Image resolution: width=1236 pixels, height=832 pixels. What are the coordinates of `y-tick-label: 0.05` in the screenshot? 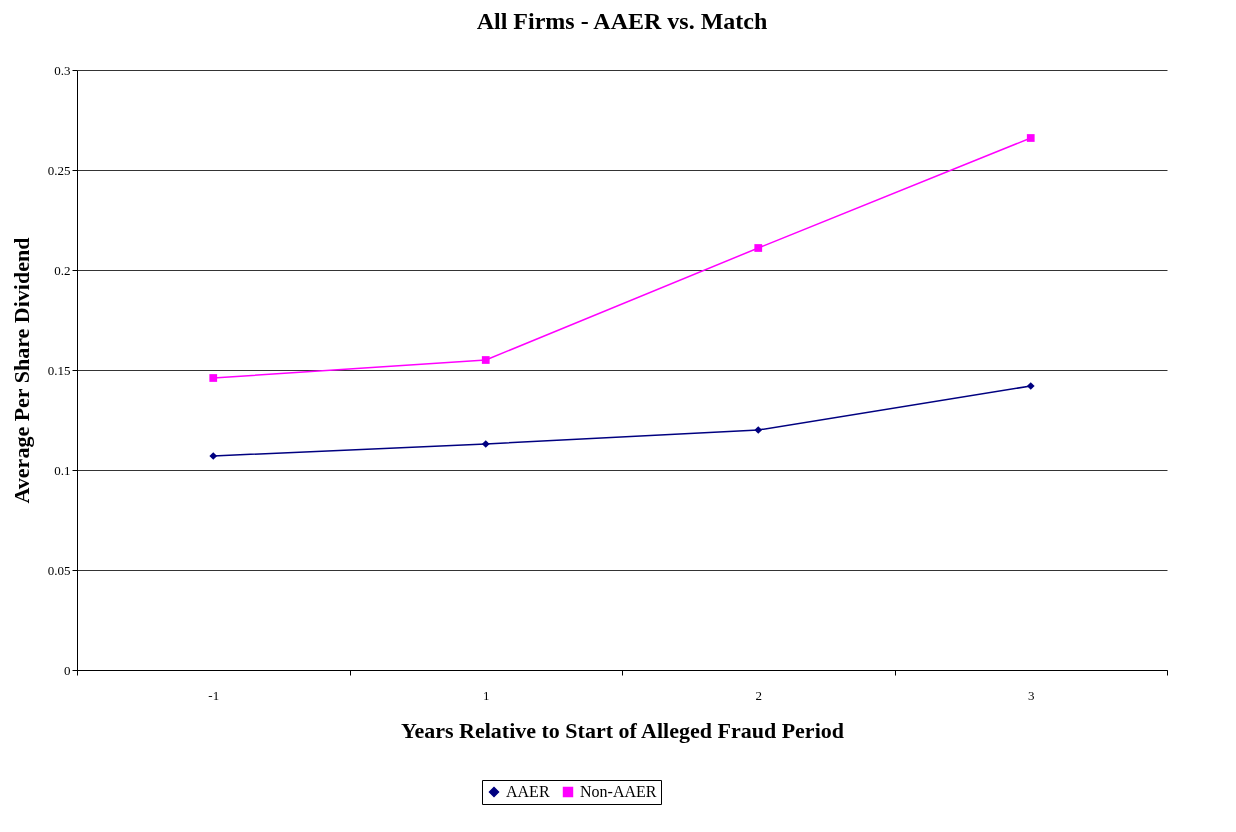 It's located at (59, 570).